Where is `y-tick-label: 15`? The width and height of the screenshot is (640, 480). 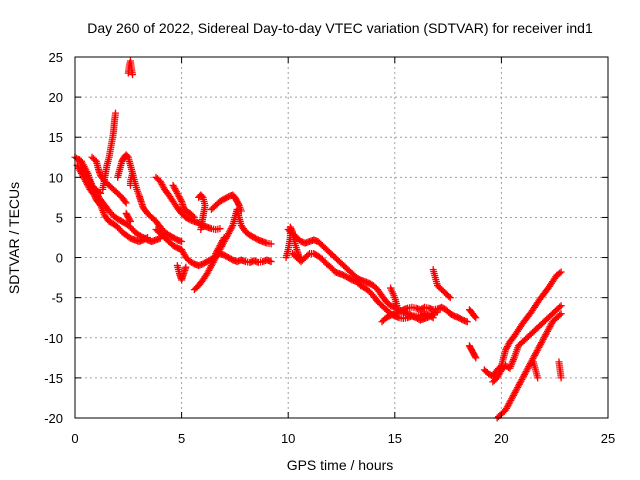
y-tick-label: 15 is located at coordinates (56, 137).